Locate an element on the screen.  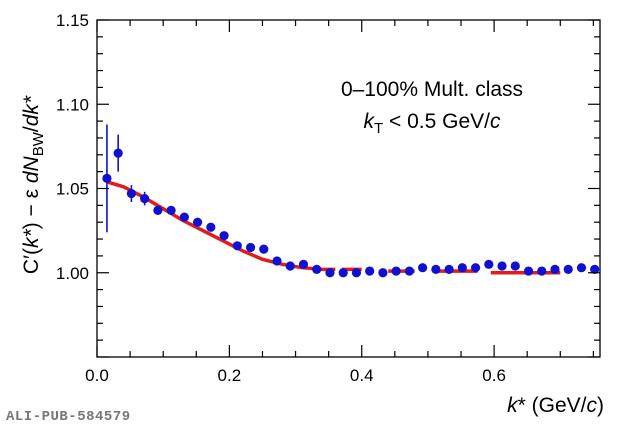
y-axis-title: C′(k*) − ε dNBW/dk* is located at coordinates (33, 184).